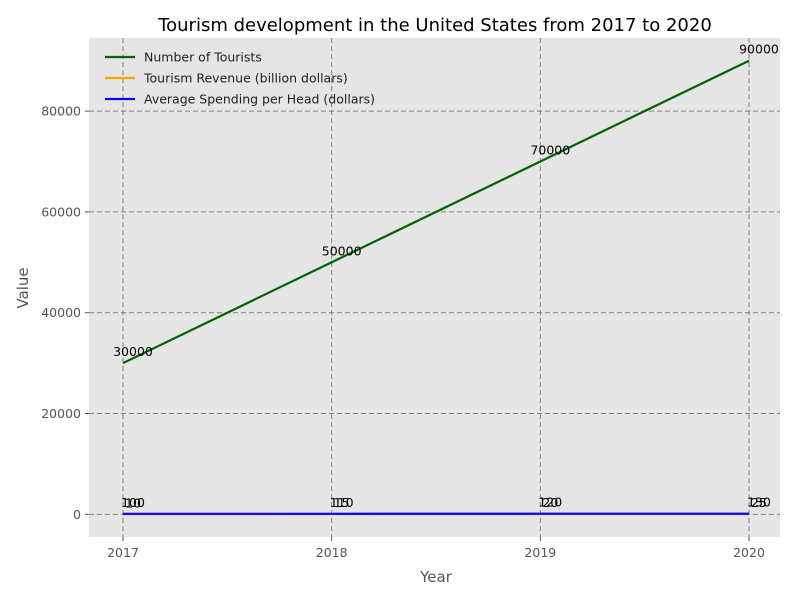 The image size is (800, 600). I want to click on data-label: 100, so click(133, 502).